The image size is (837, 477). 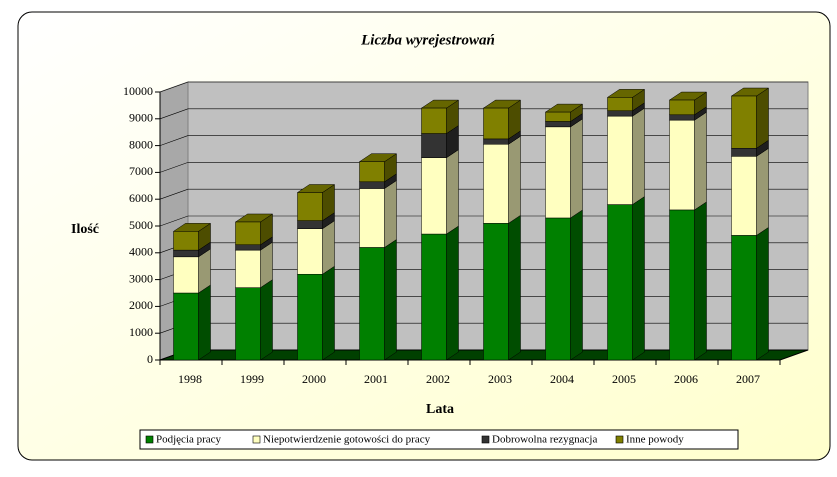 What do you see at coordinates (141, 144) in the screenshot?
I see `y-tick-label: 8000` at bounding box center [141, 144].